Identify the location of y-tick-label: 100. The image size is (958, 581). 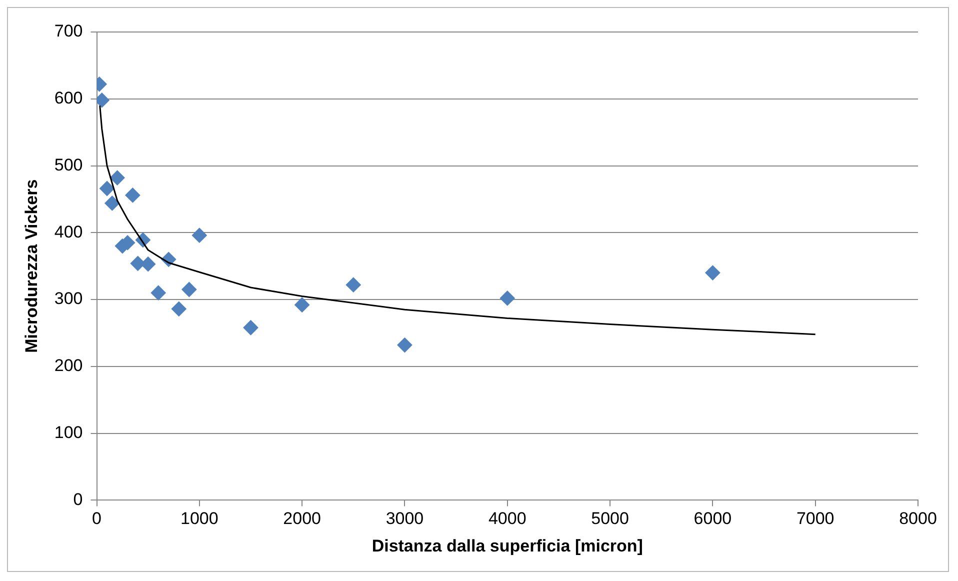
(68, 432).